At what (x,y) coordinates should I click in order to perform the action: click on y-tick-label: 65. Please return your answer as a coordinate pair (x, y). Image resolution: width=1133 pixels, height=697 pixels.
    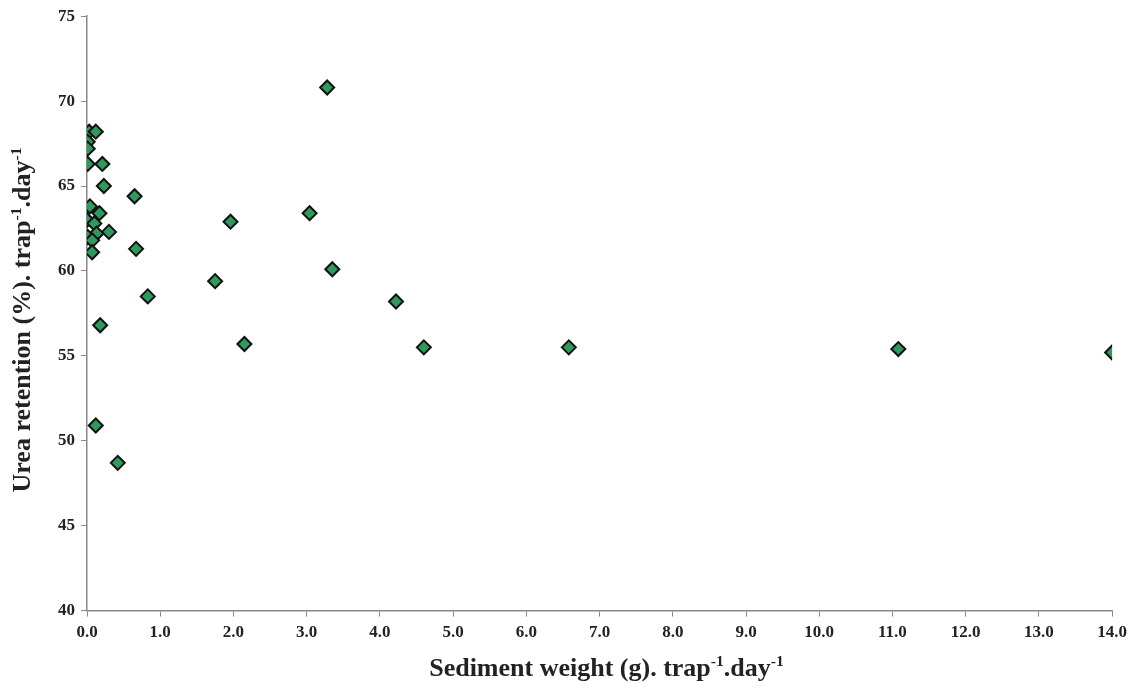
    Looking at the image, I should click on (66, 185).